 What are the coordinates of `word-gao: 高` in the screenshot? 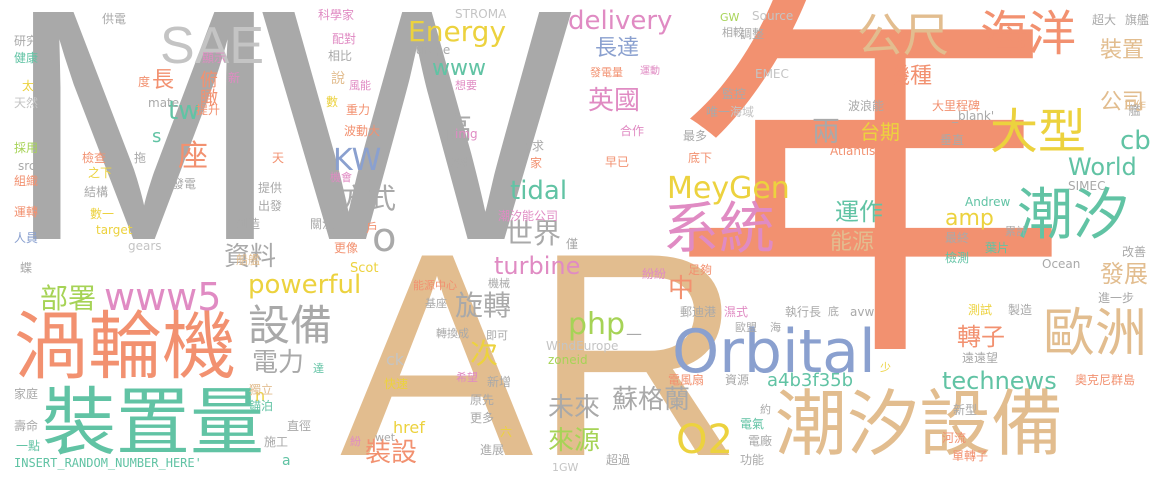 It's located at (457, 129).